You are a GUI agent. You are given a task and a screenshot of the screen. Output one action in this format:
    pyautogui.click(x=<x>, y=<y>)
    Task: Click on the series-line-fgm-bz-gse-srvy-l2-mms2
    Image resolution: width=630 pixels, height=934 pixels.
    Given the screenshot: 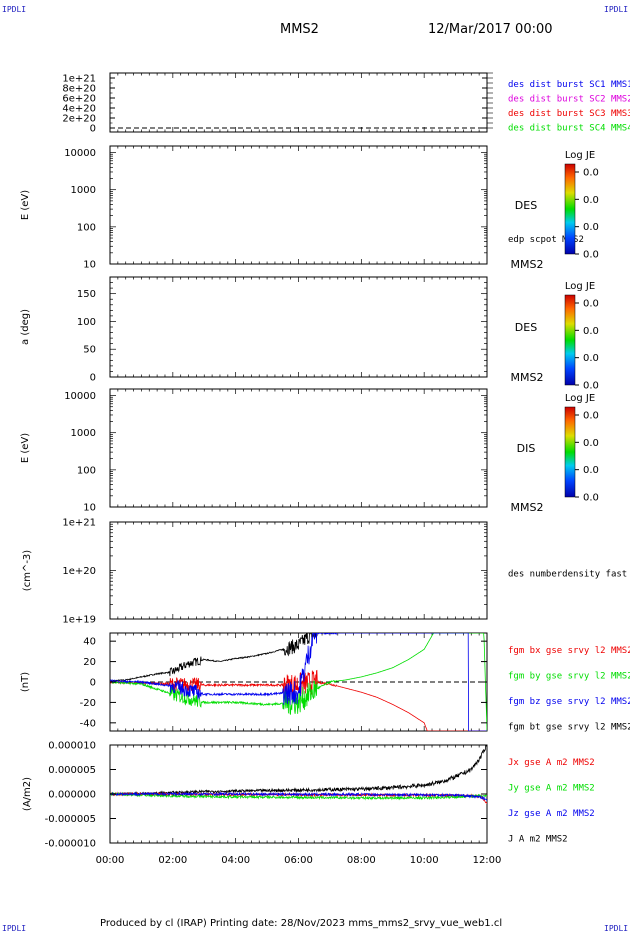 What is the action you would take?
    pyautogui.click(x=298, y=682)
    